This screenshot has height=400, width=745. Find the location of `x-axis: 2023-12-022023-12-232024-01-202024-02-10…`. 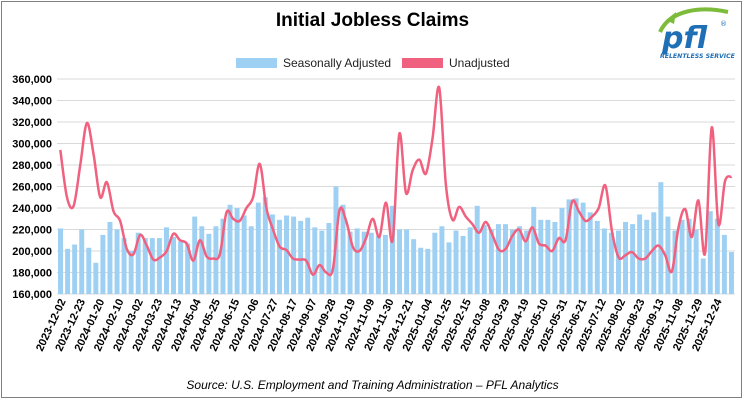

x-axis: 2023-12-022023-12-232024-01-202024-02-10… is located at coordinates (379, 324).